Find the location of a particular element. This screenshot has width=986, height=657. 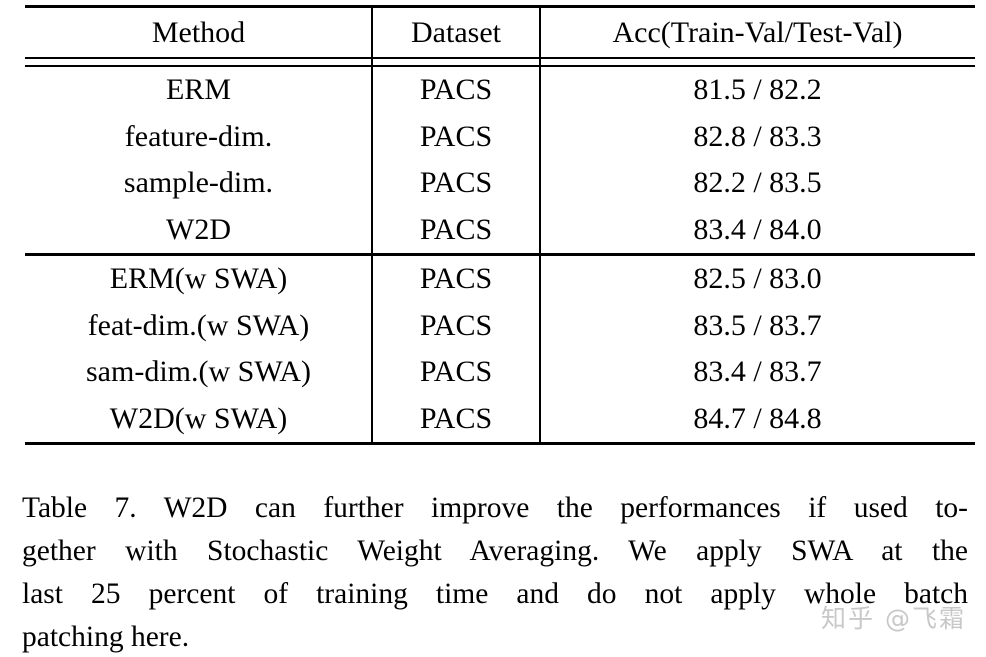

table-row: feat-dim.(w SWA) PACS 83.5 / 83.7 is located at coordinates (500, 326).